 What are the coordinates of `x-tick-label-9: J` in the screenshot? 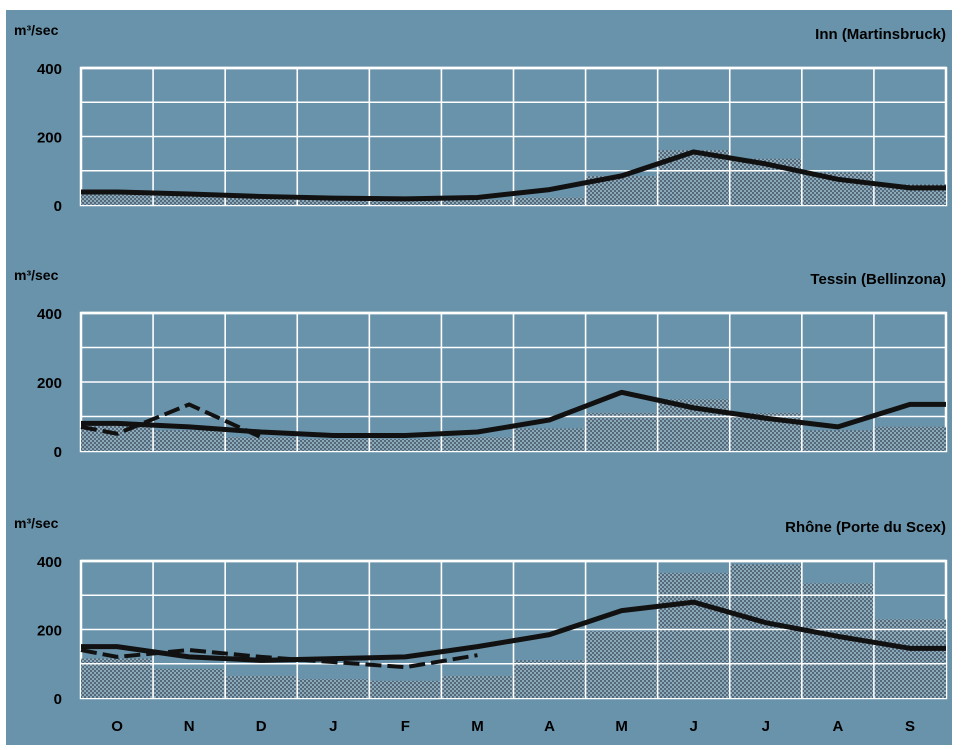 It's located at (694, 726).